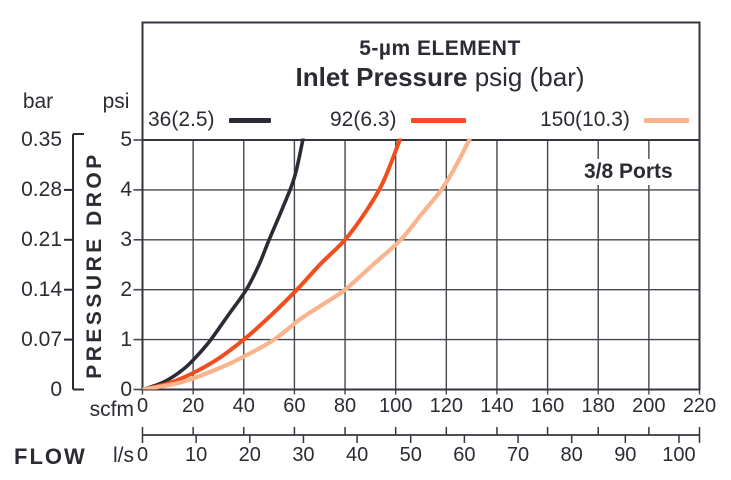 Image resolution: width=731 pixels, height=480 pixels. What do you see at coordinates (598, 406) in the screenshot?
I see `scfm-tick-label: 180` at bounding box center [598, 406].